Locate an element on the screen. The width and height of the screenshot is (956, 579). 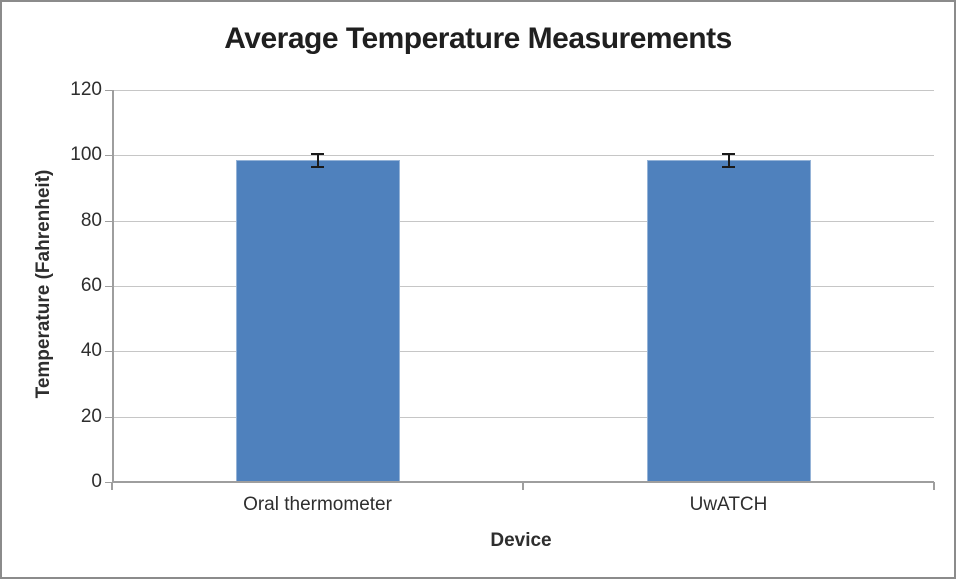
x-axis-title: Device is located at coordinates (521, 540).